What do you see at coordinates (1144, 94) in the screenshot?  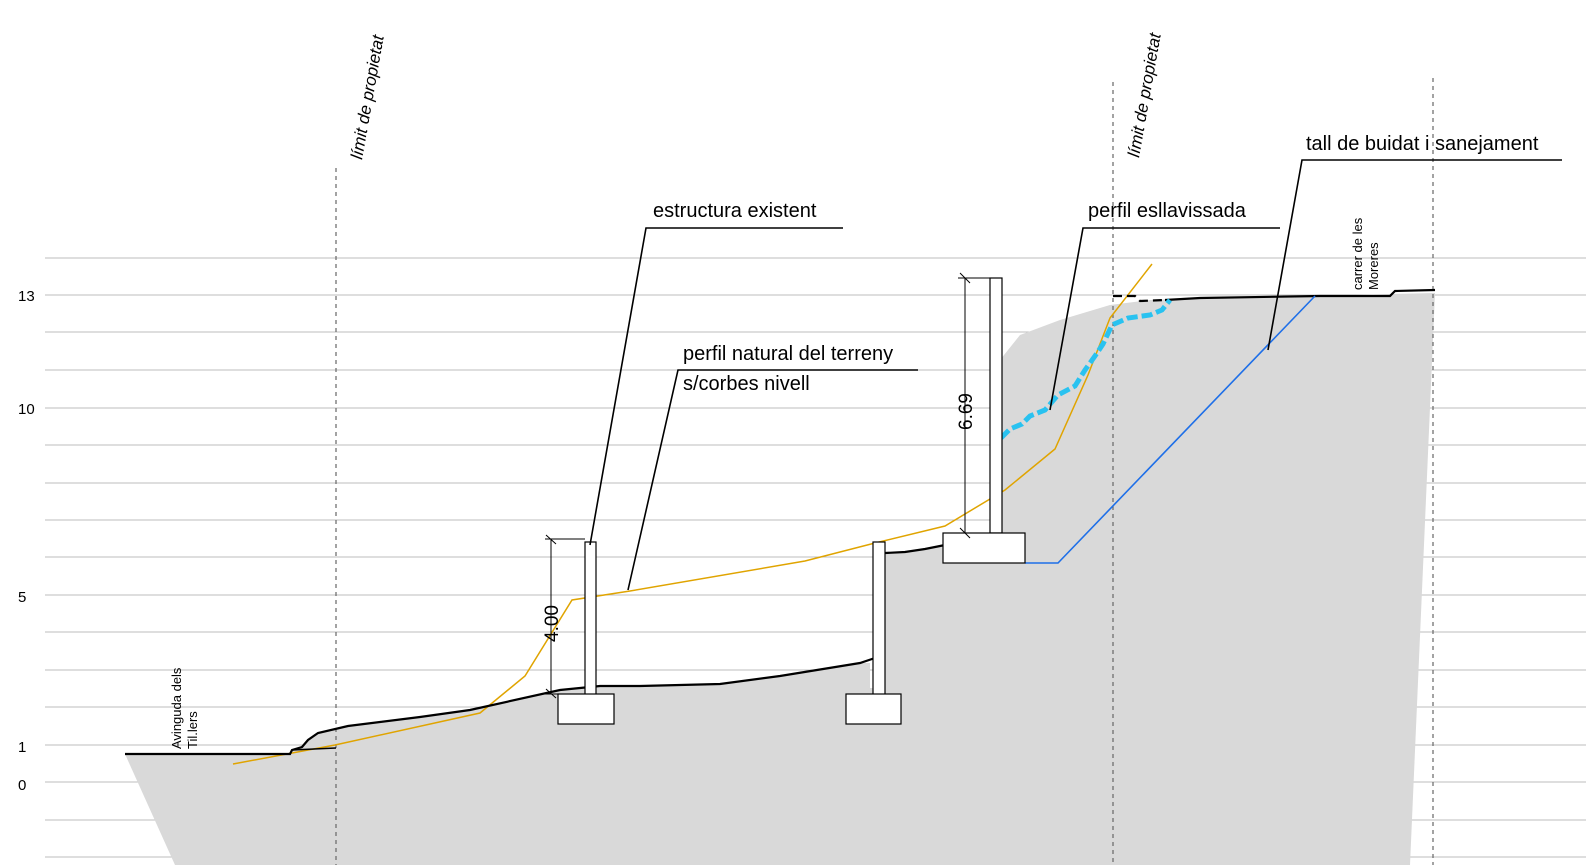 I see `property-limit-label-right: límit de propietat` at bounding box center [1144, 94].